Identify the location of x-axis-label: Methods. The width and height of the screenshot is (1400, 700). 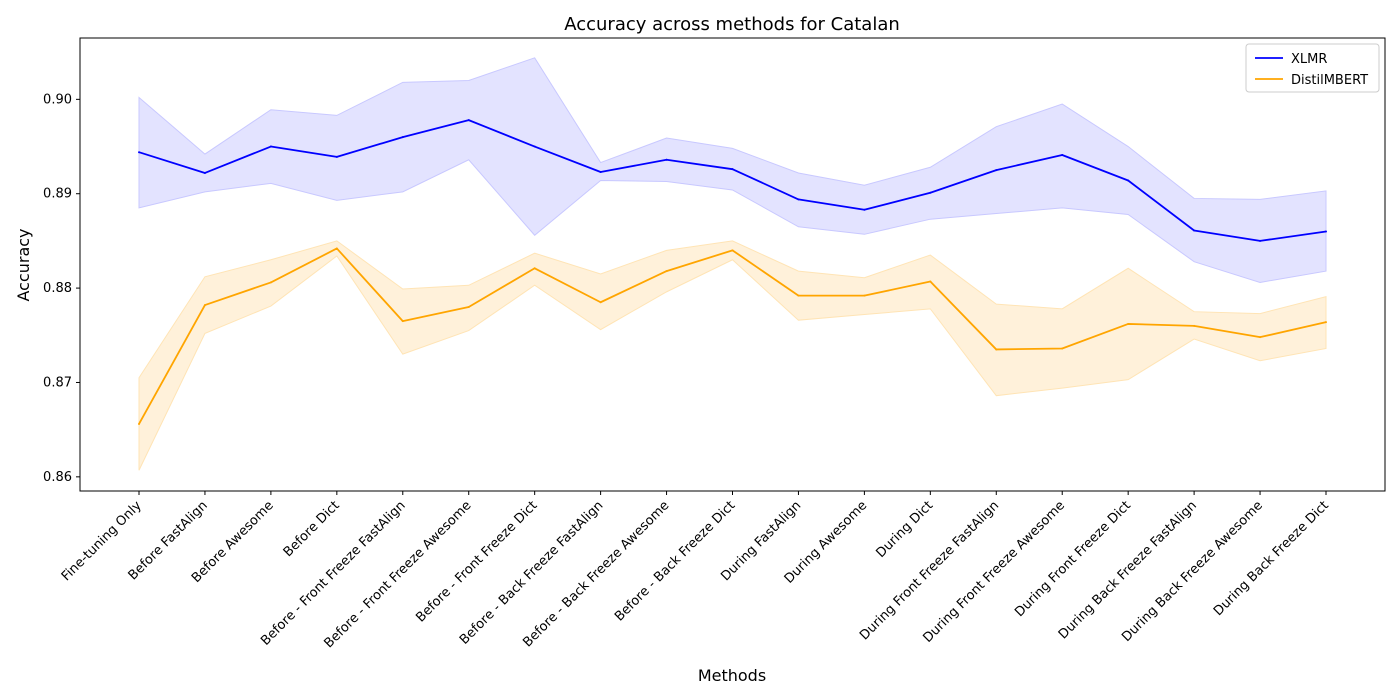
(732, 675).